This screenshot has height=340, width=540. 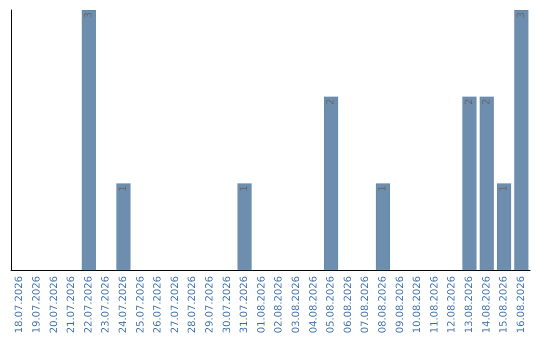 What do you see at coordinates (486, 305) in the screenshot?
I see `x-tick-label: 14.08.2026` at bounding box center [486, 305].